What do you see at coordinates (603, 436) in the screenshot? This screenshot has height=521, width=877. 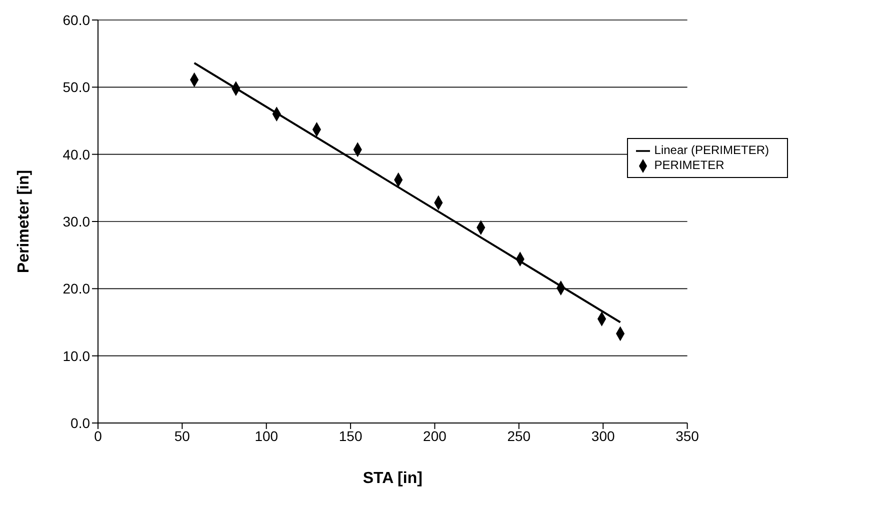 I see `x-tick-label: 300` at bounding box center [603, 436].